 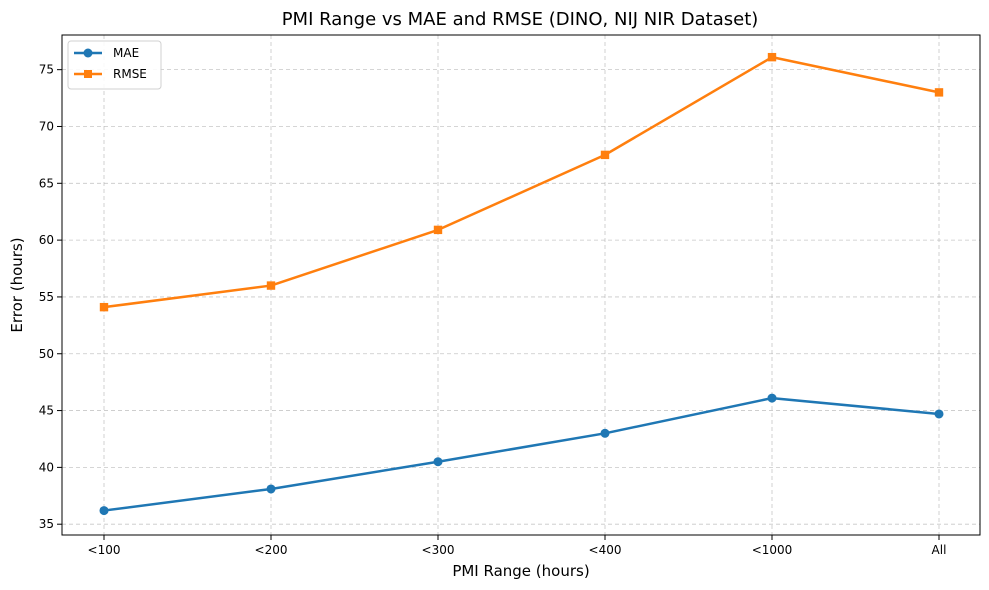 I want to click on x-tick-label: <300, so click(x=438, y=550).